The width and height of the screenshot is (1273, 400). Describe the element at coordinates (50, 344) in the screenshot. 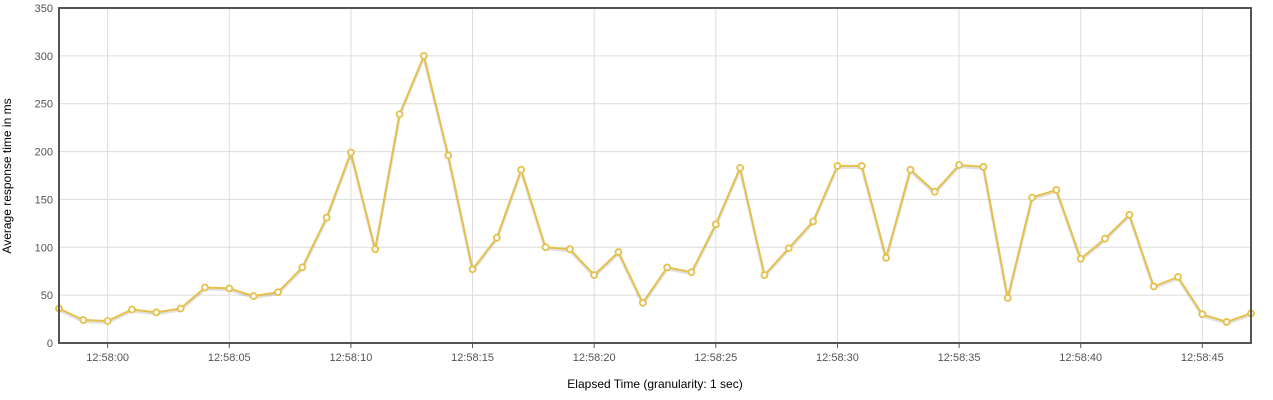

I see `y-tick-label: 0` at that location.